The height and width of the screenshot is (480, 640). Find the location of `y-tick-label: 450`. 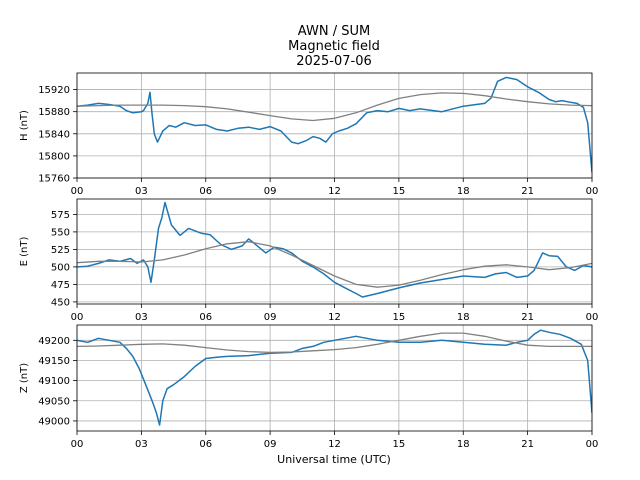

y-tick-label: 450 is located at coordinates (60, 302).